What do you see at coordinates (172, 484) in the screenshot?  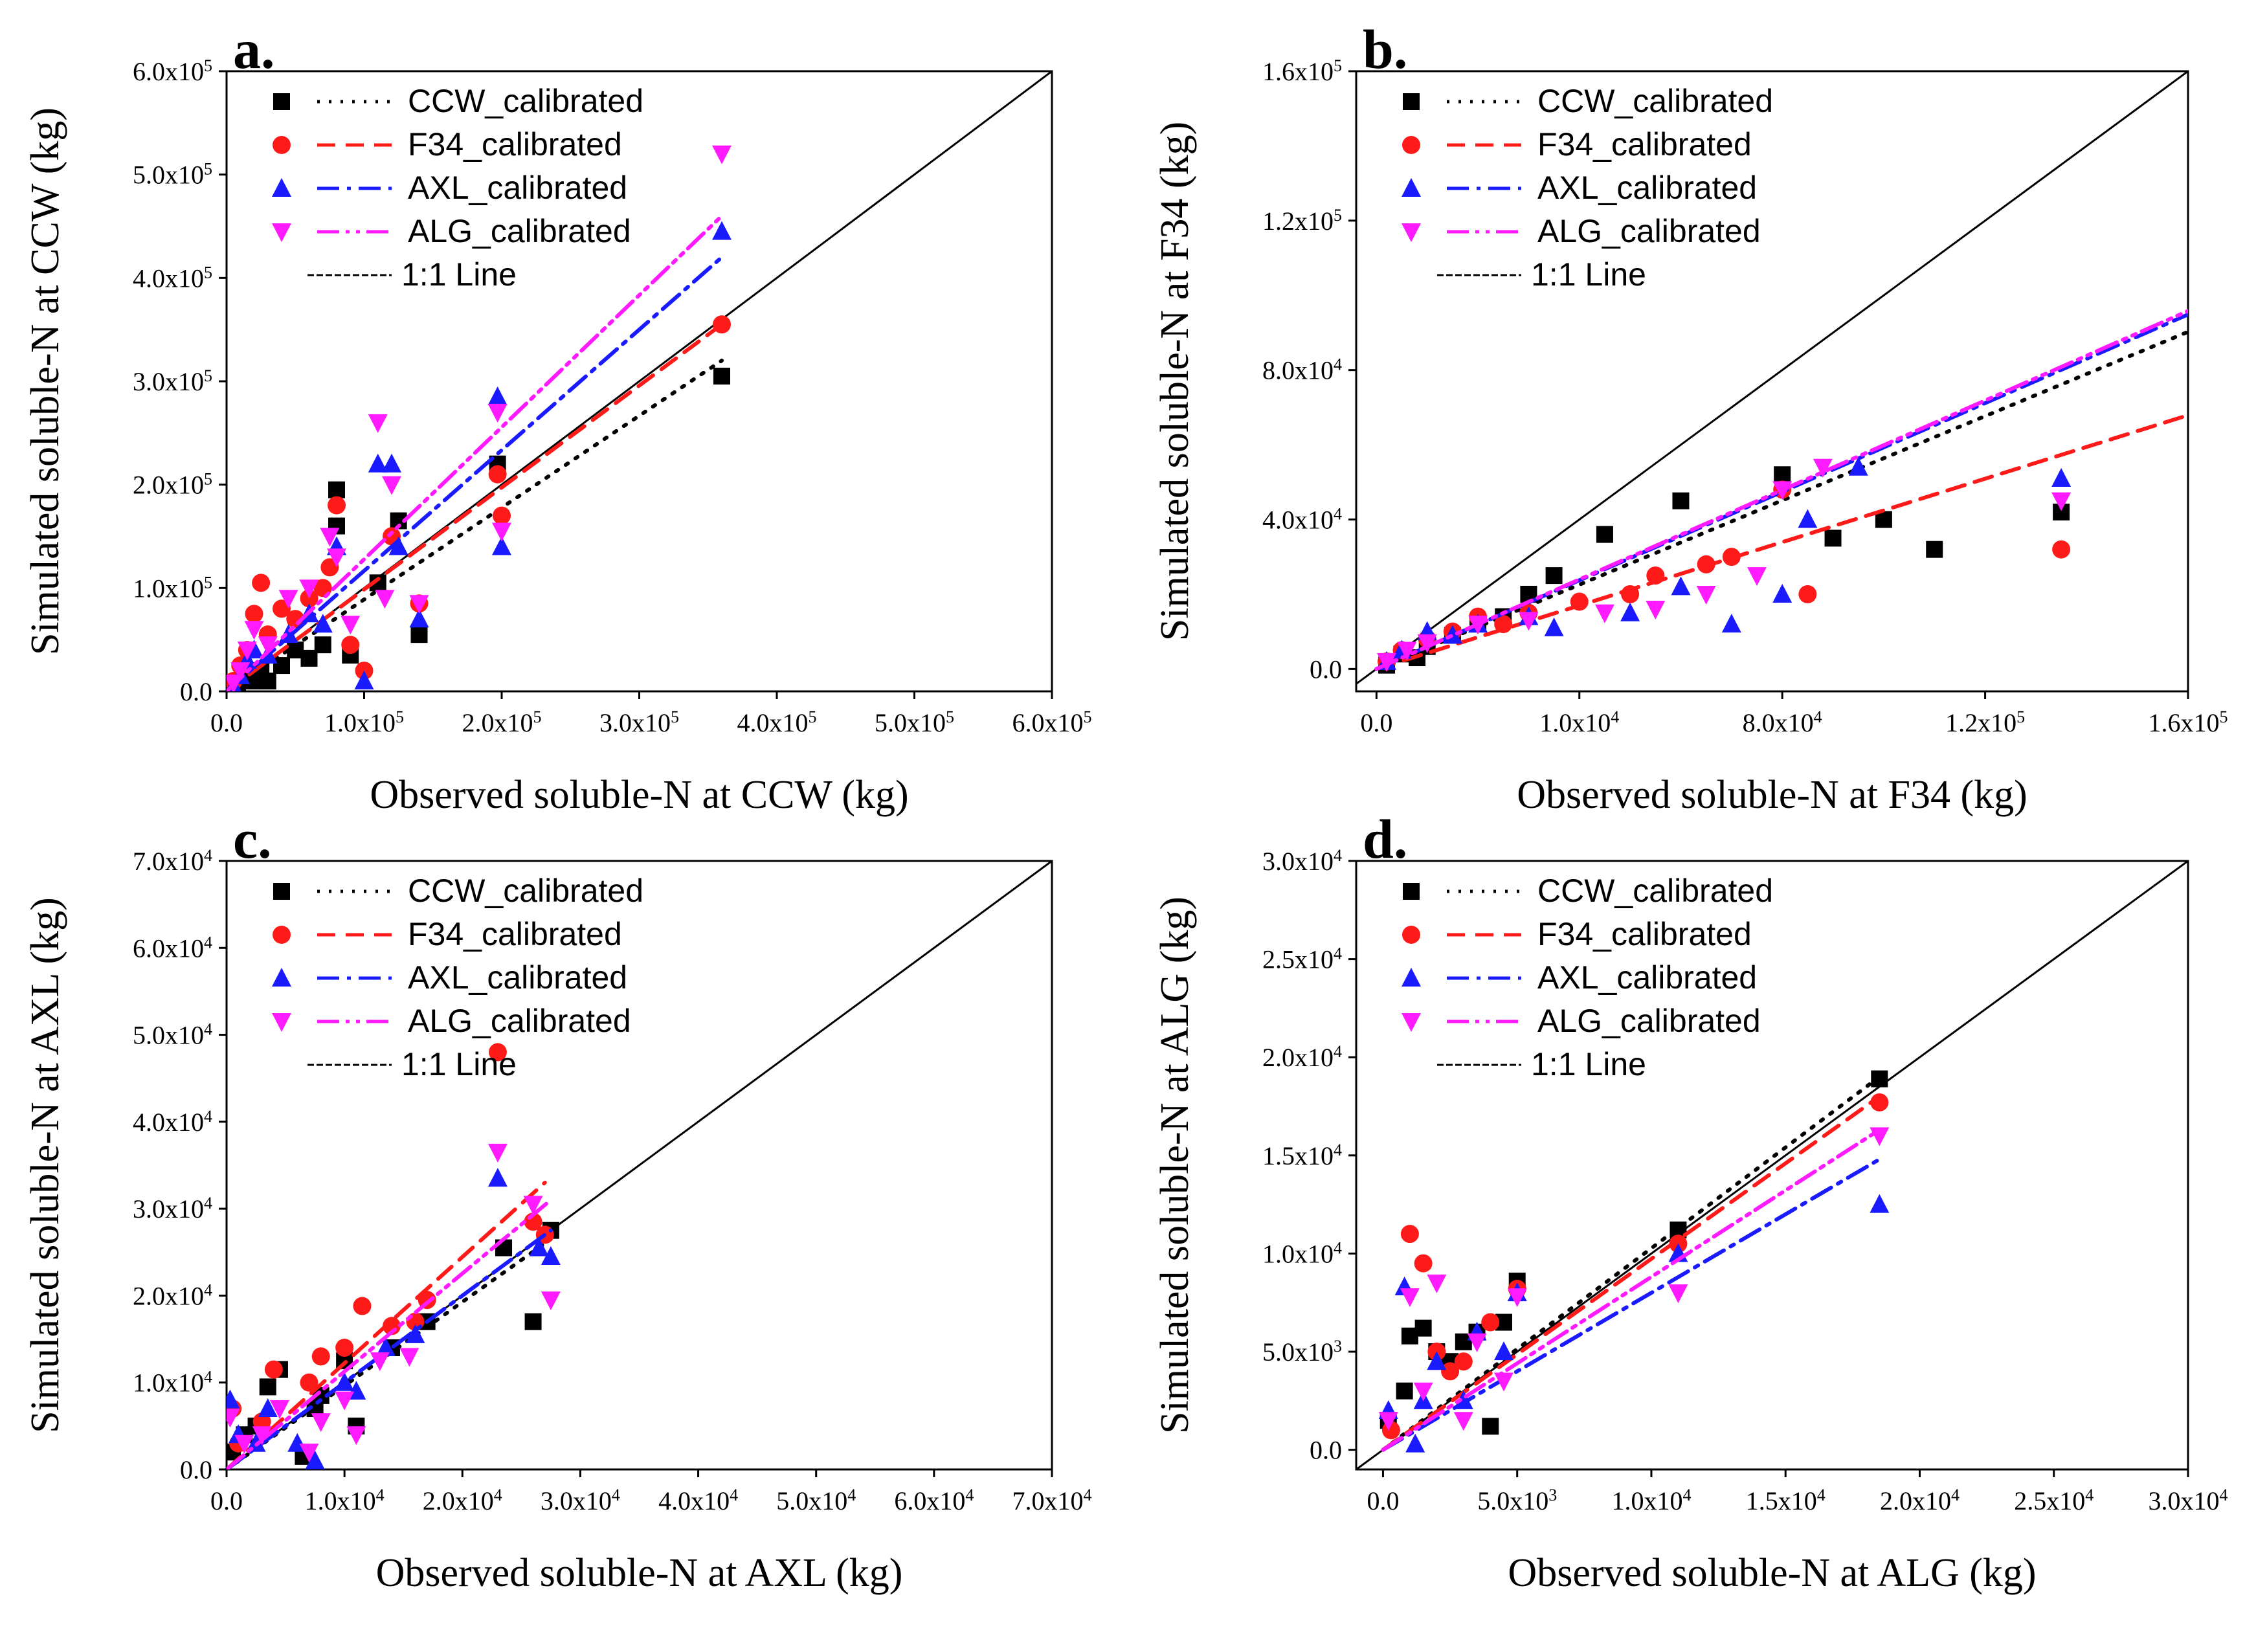 I see `y-tick-label: 2.0x10⁵` at bounding box center [172, 484].